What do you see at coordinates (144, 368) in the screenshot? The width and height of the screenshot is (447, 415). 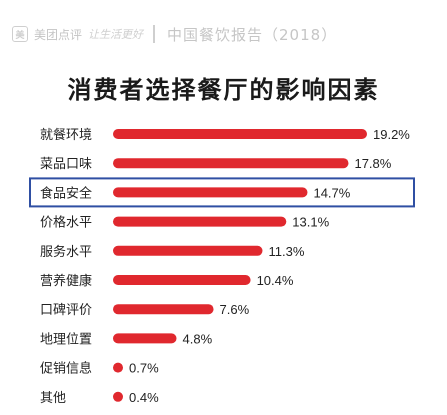 I see `value-label: 0.7%` at bounding box center [144, 368].